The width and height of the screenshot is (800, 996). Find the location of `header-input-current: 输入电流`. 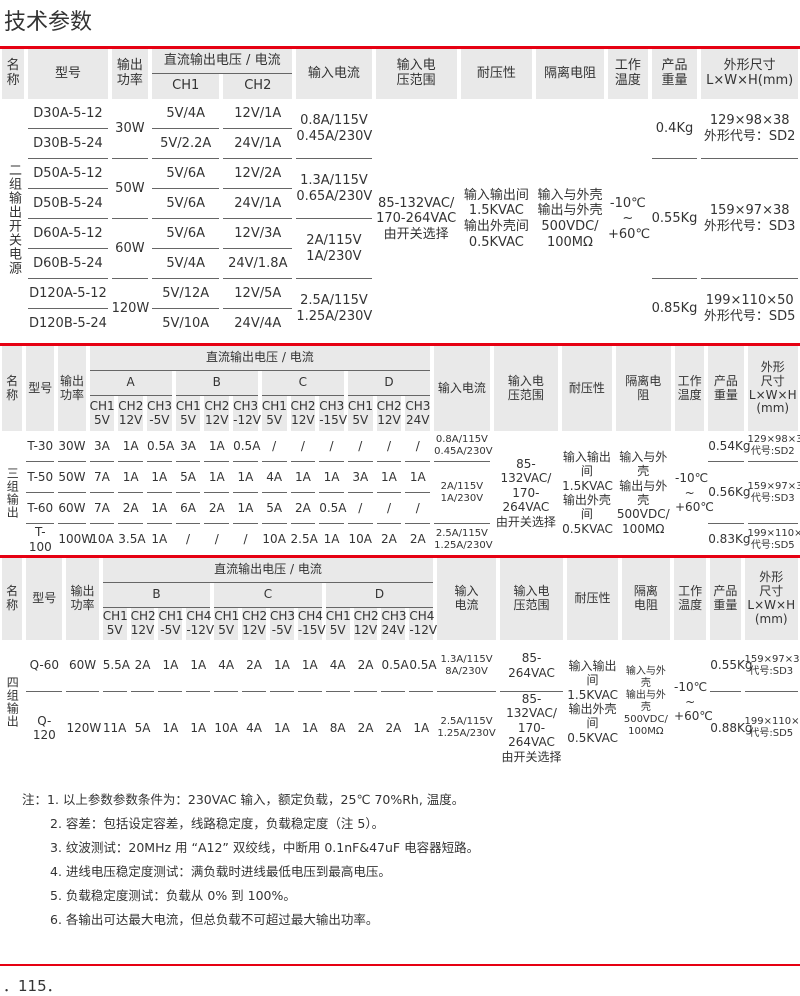

header-input-current: 输入电流 is located at coordinates (334, 74).